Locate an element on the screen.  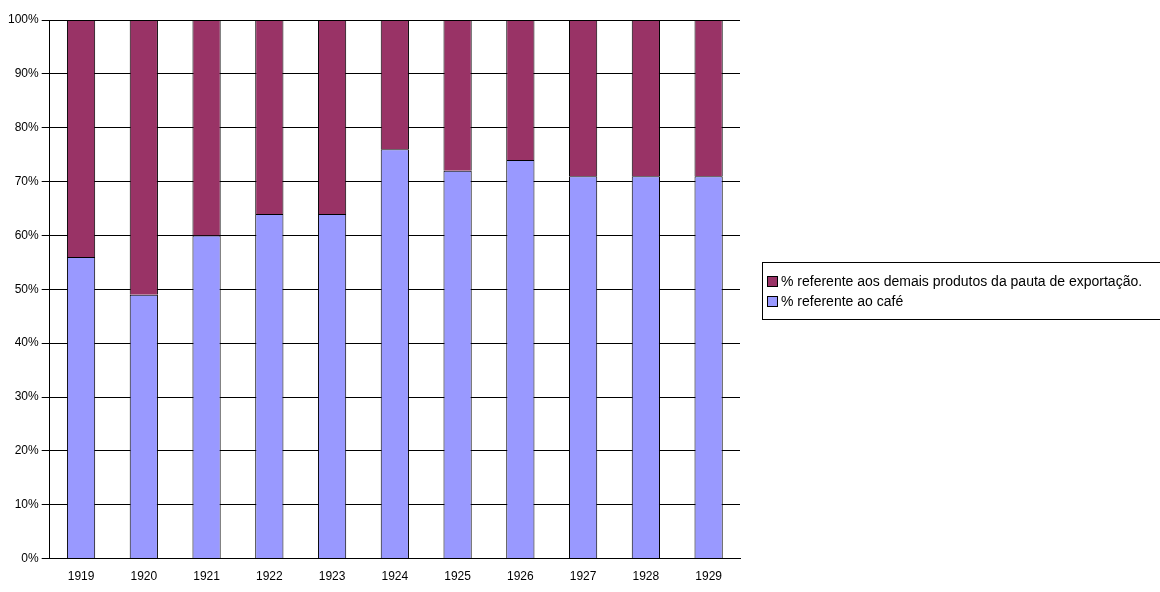
y-tick-label: 90% is located at coordinates (27, 73).